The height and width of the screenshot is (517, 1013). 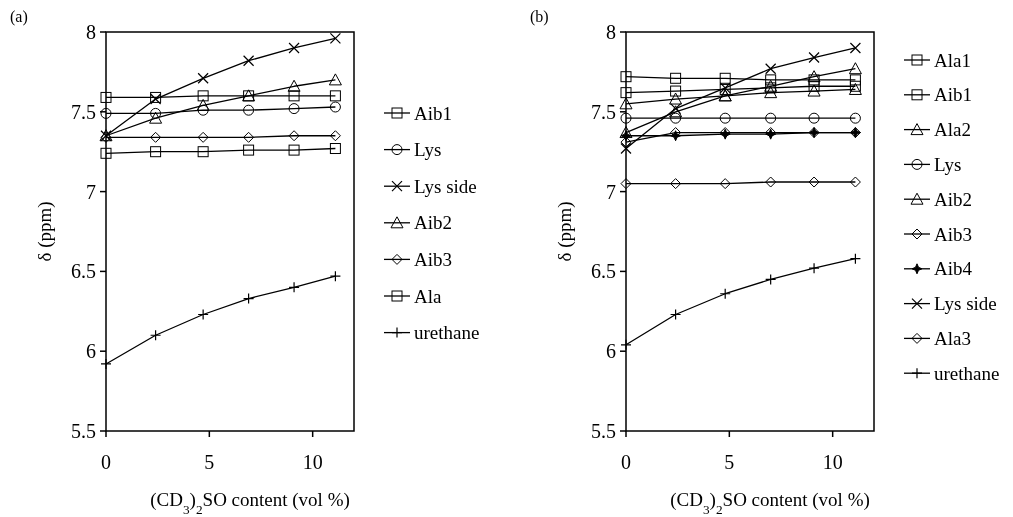 What do you see at coordinates (952, 339) in the screenshot?
I see `legend-label: Ala3` at bounding box center [952, 339].